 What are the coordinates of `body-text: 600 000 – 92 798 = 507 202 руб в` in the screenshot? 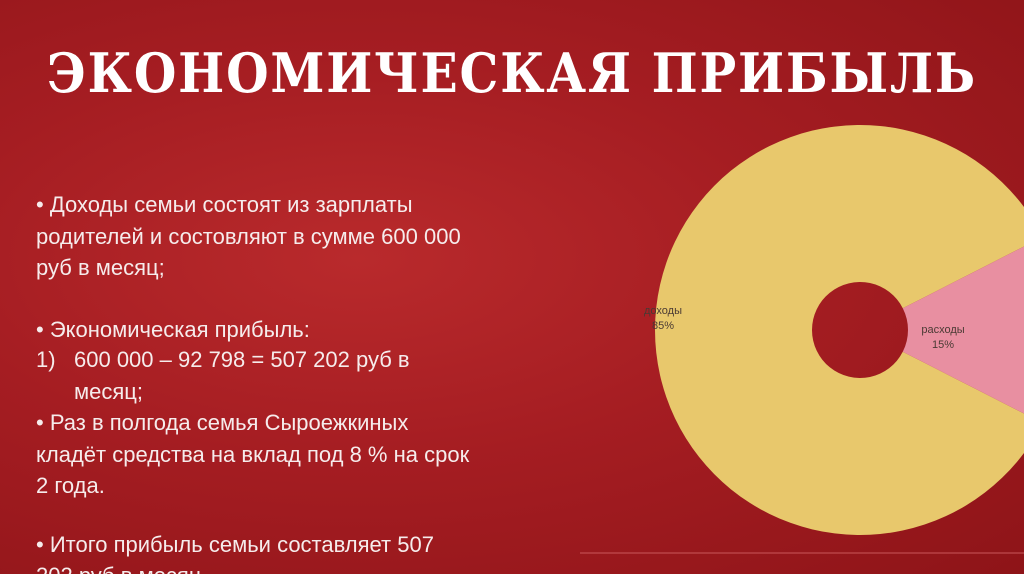 It's located at (242, 359).